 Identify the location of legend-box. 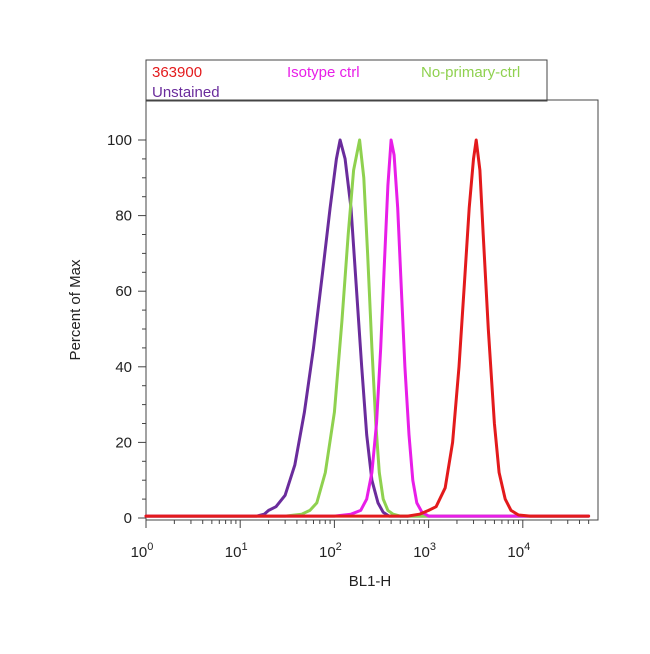
(346, 80).